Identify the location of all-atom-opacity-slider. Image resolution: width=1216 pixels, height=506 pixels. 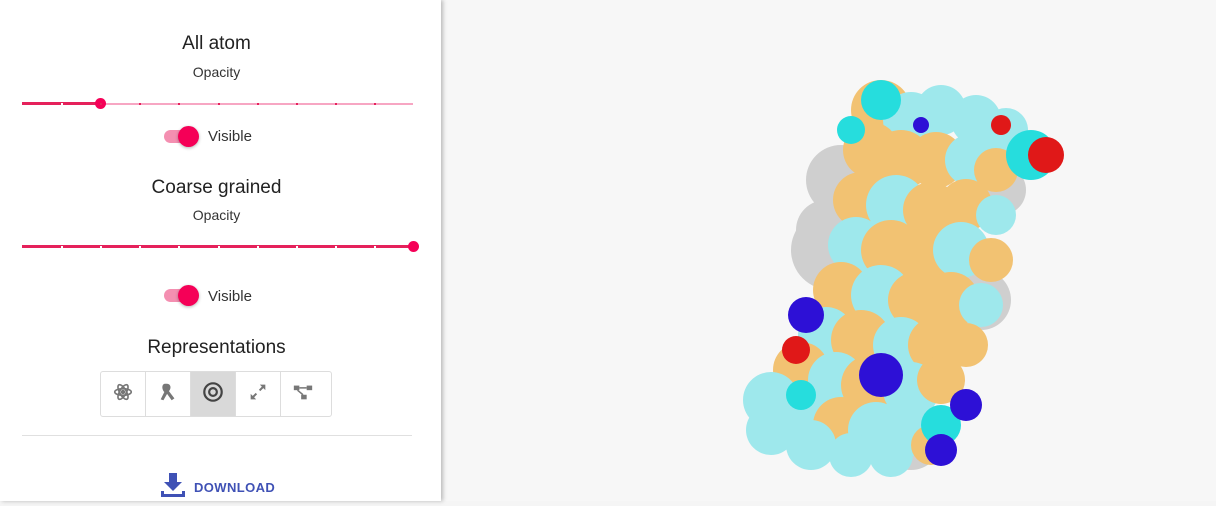
(217, 104).